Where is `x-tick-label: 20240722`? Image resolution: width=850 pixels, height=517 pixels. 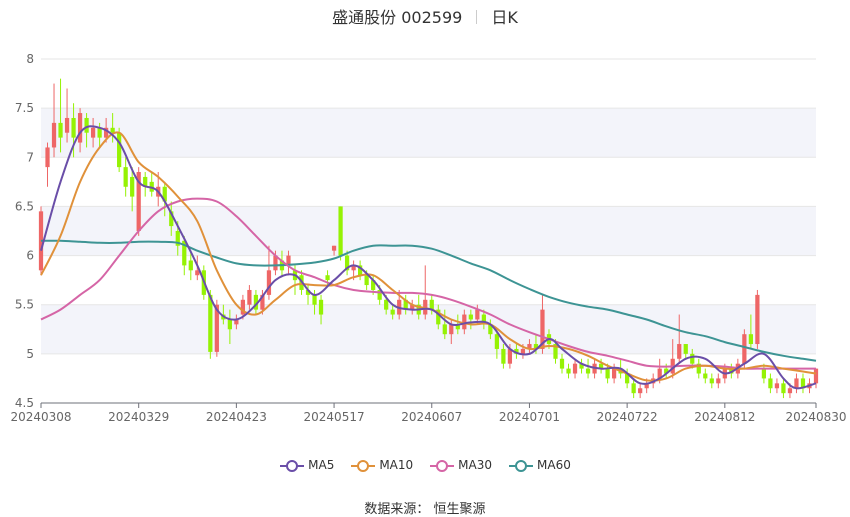 x-tick-label: 20240722 is located at coordinates (627, 417).